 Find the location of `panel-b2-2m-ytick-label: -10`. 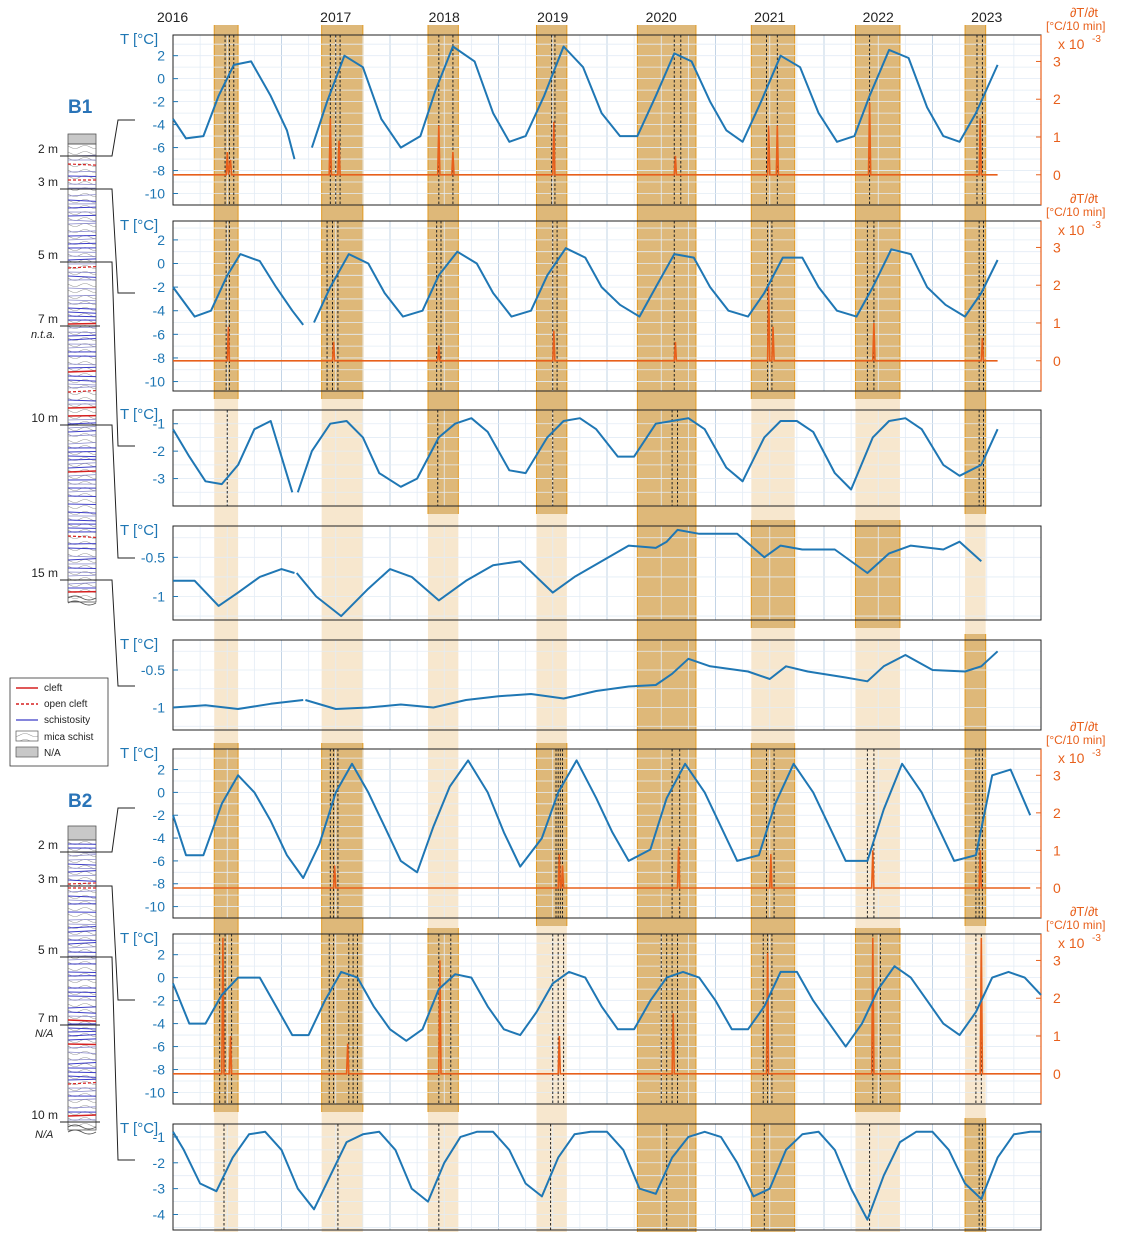

panel-b2-2m-ytick-label: -10 is located at coordinates (155, 907).